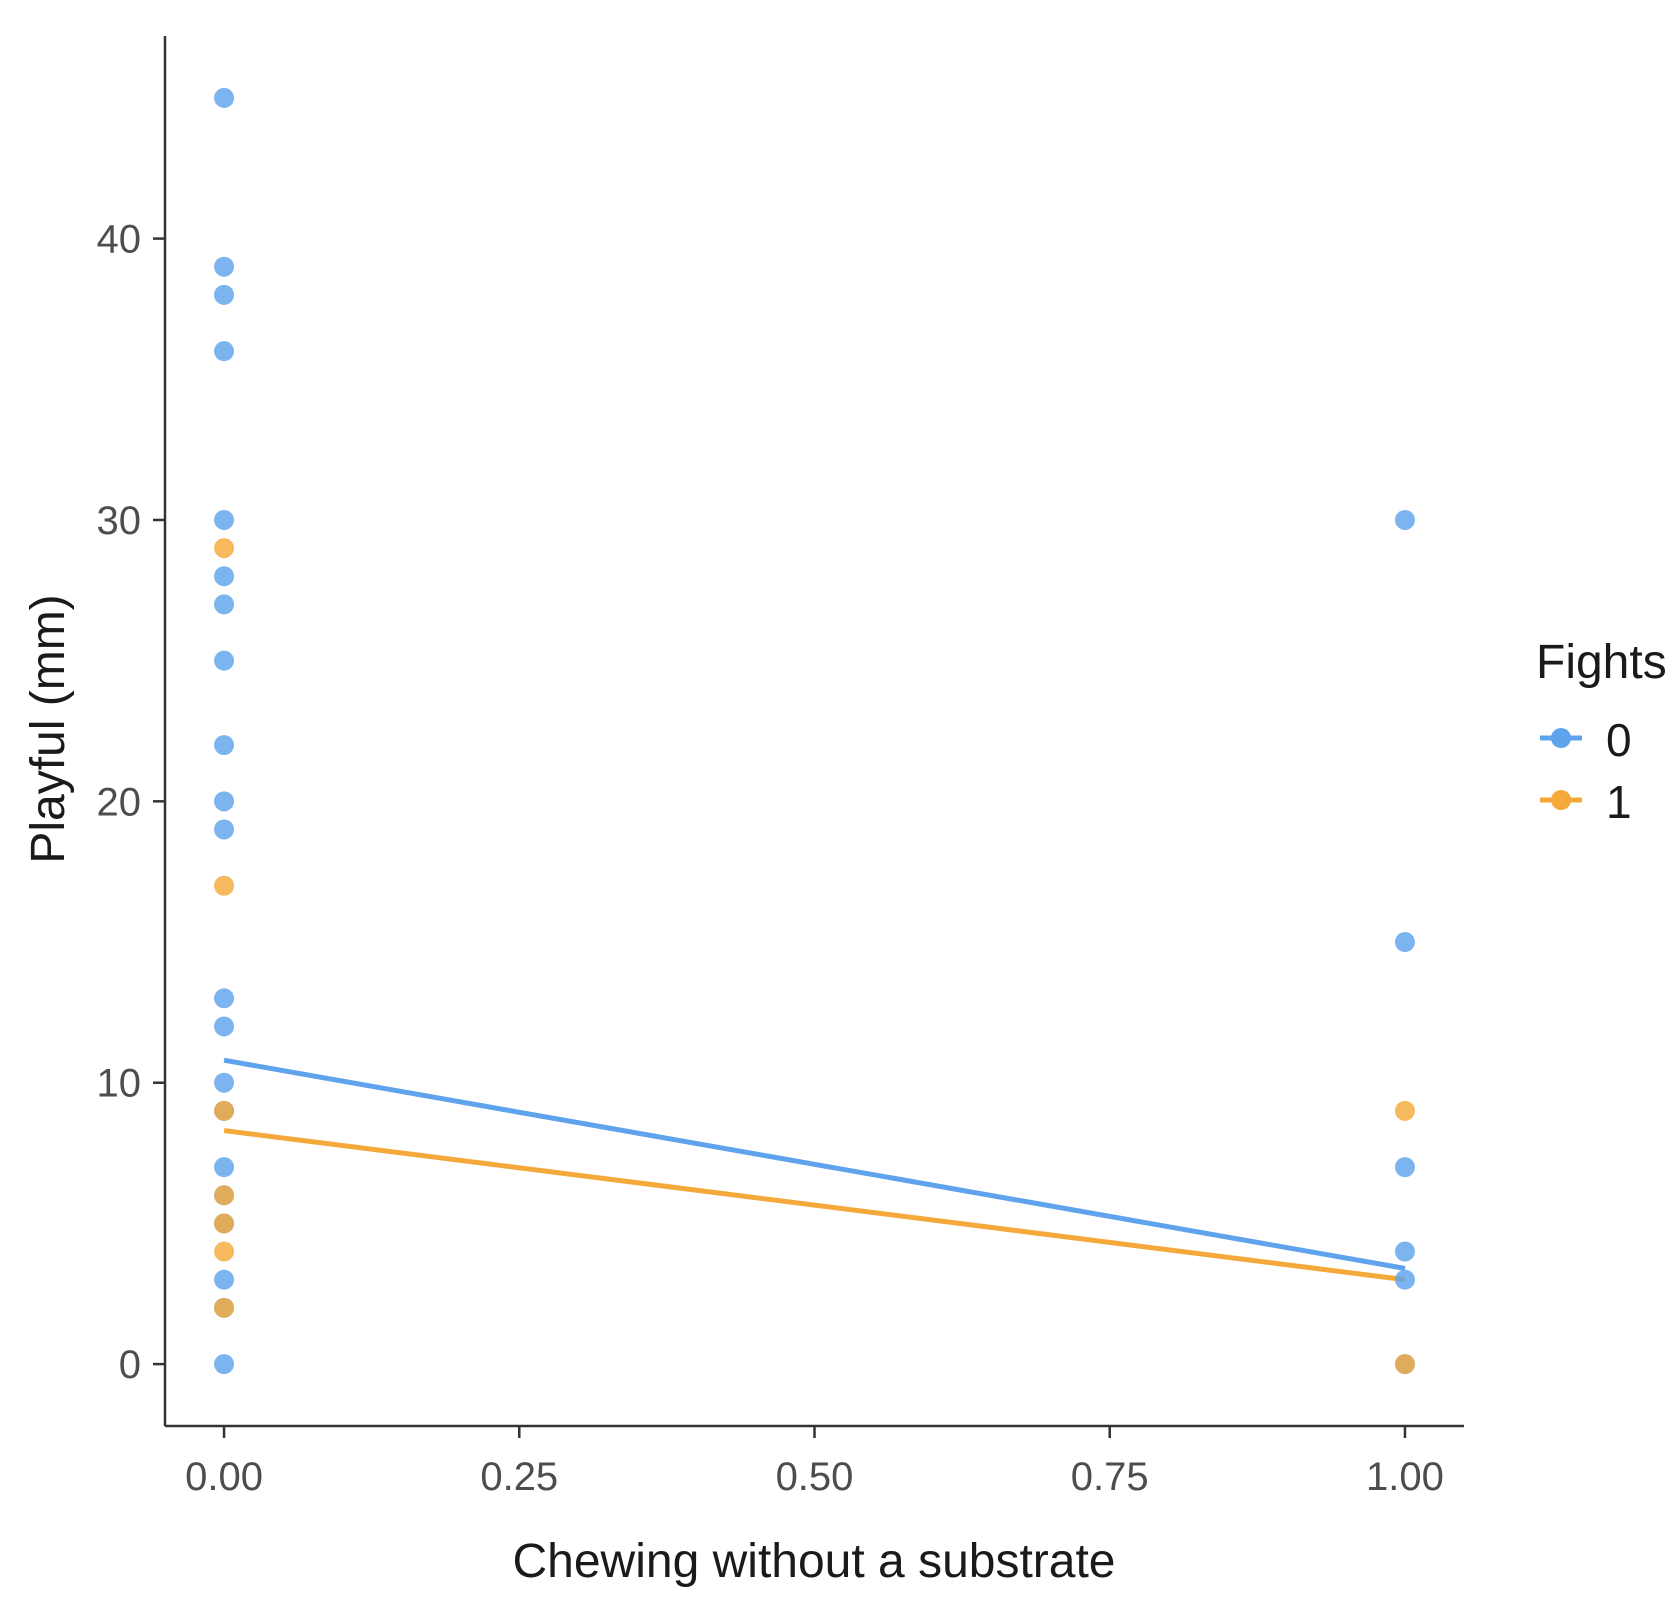 Image resolution: width=1673 pixels, height=1604 pixels. What do you see at coordinates (1601, 662) in the screenshot?
I see `legend-title: Fights` at bounding box center [1601, 662].